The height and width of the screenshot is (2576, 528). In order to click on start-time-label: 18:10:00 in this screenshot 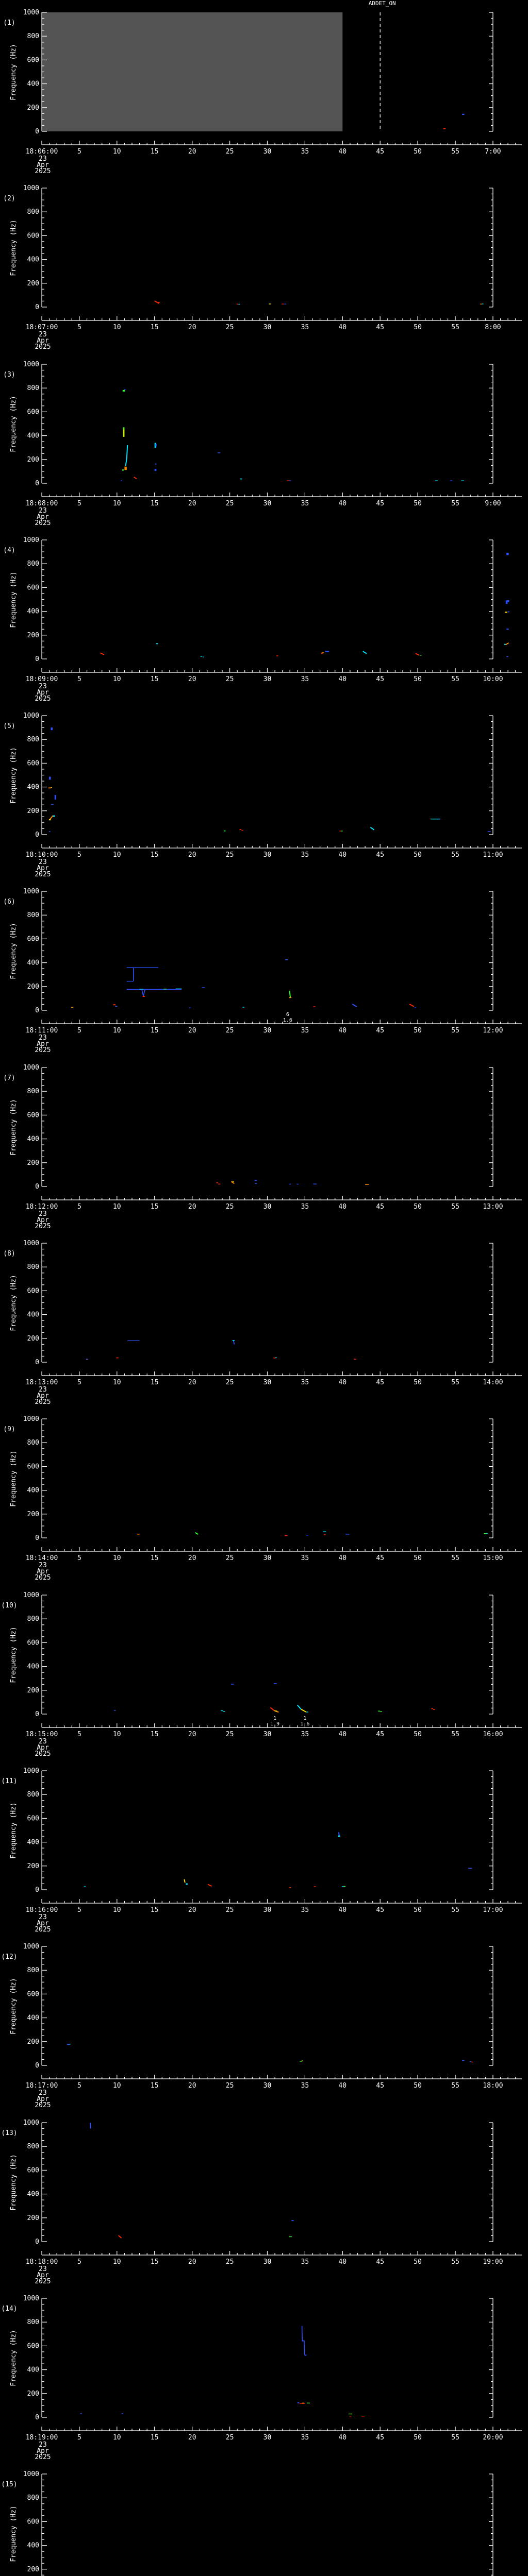, I will do `click(42, 855)`.